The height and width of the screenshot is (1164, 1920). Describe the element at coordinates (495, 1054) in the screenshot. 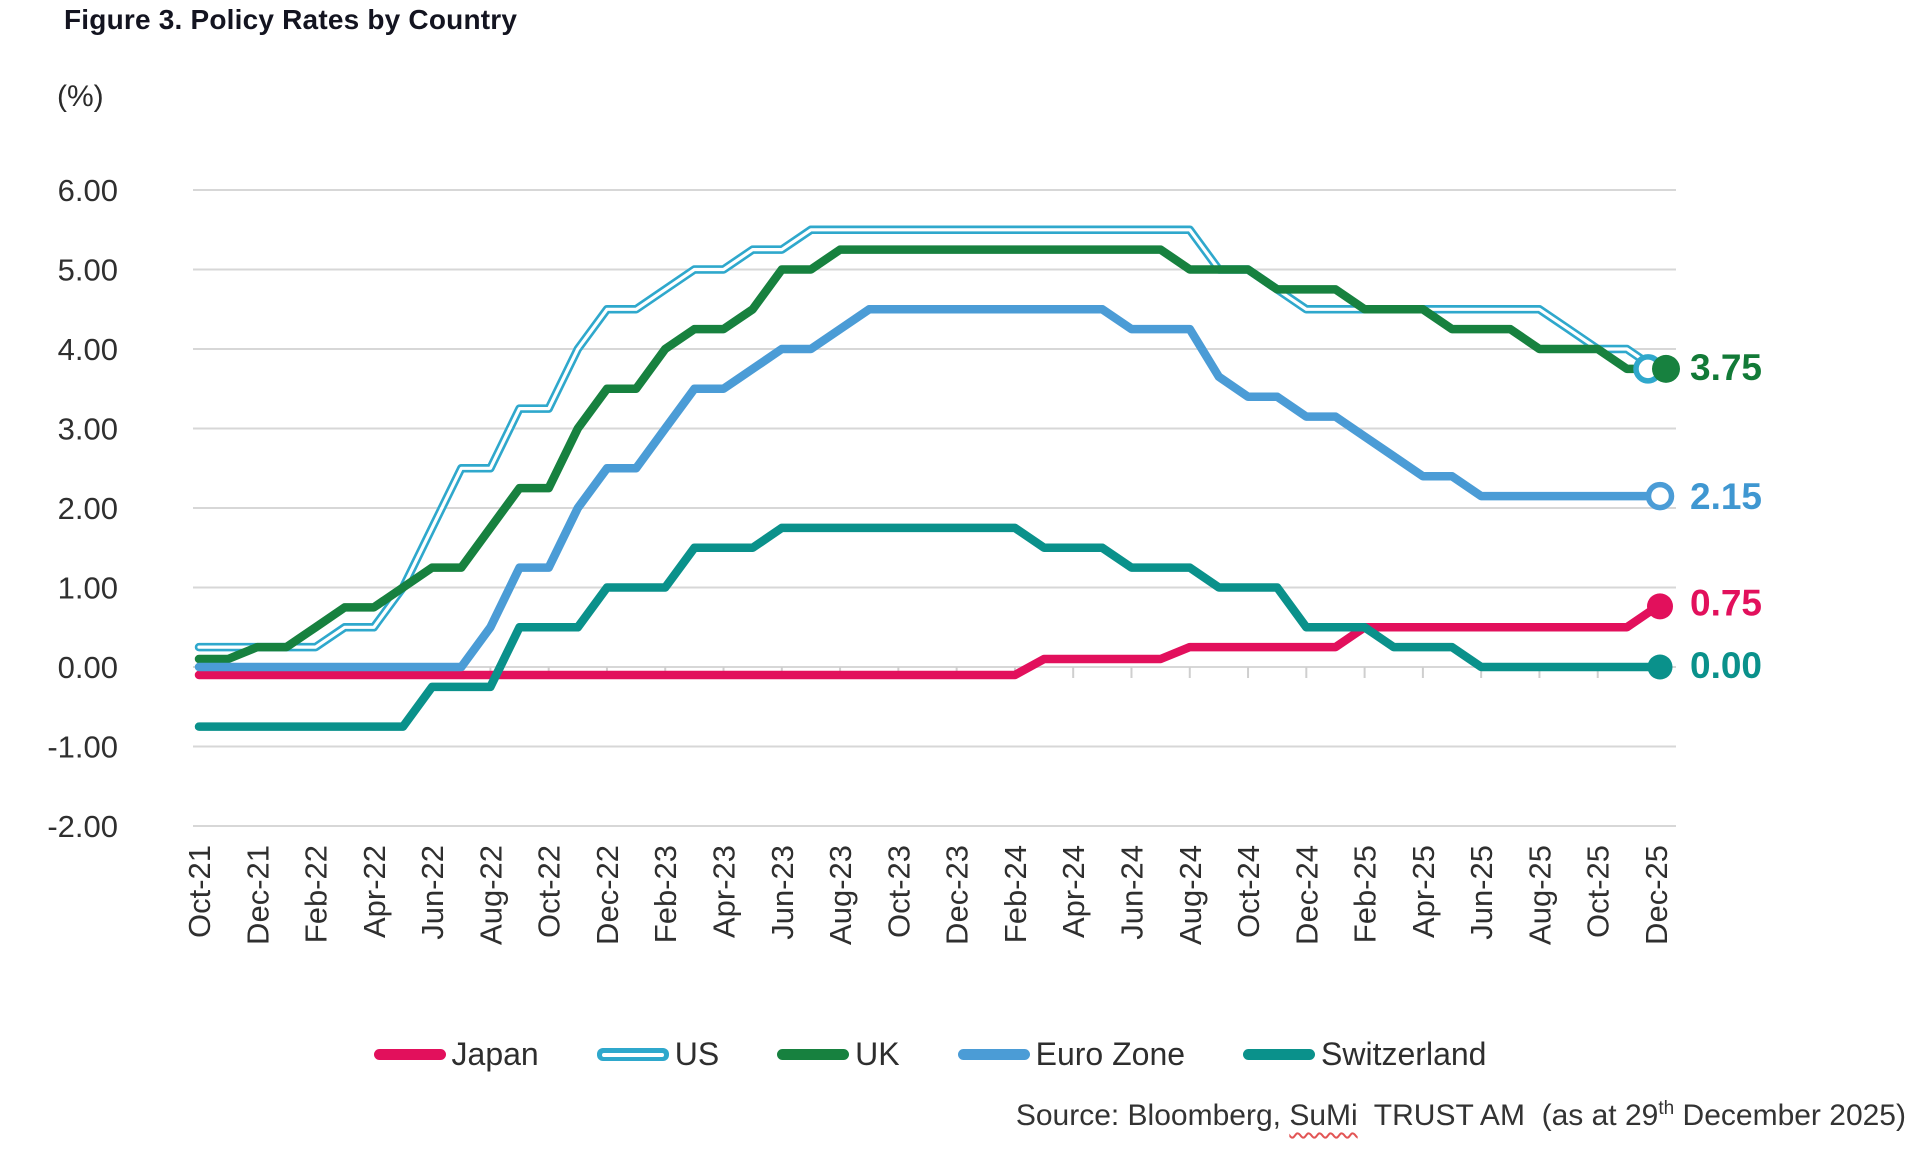

I see `legend-label-japan: Japan` at that location.